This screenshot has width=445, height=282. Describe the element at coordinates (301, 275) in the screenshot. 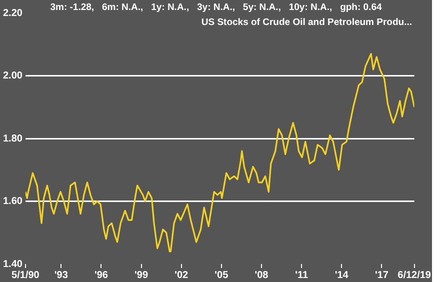

I see `x-tick-label: '11` at that location.